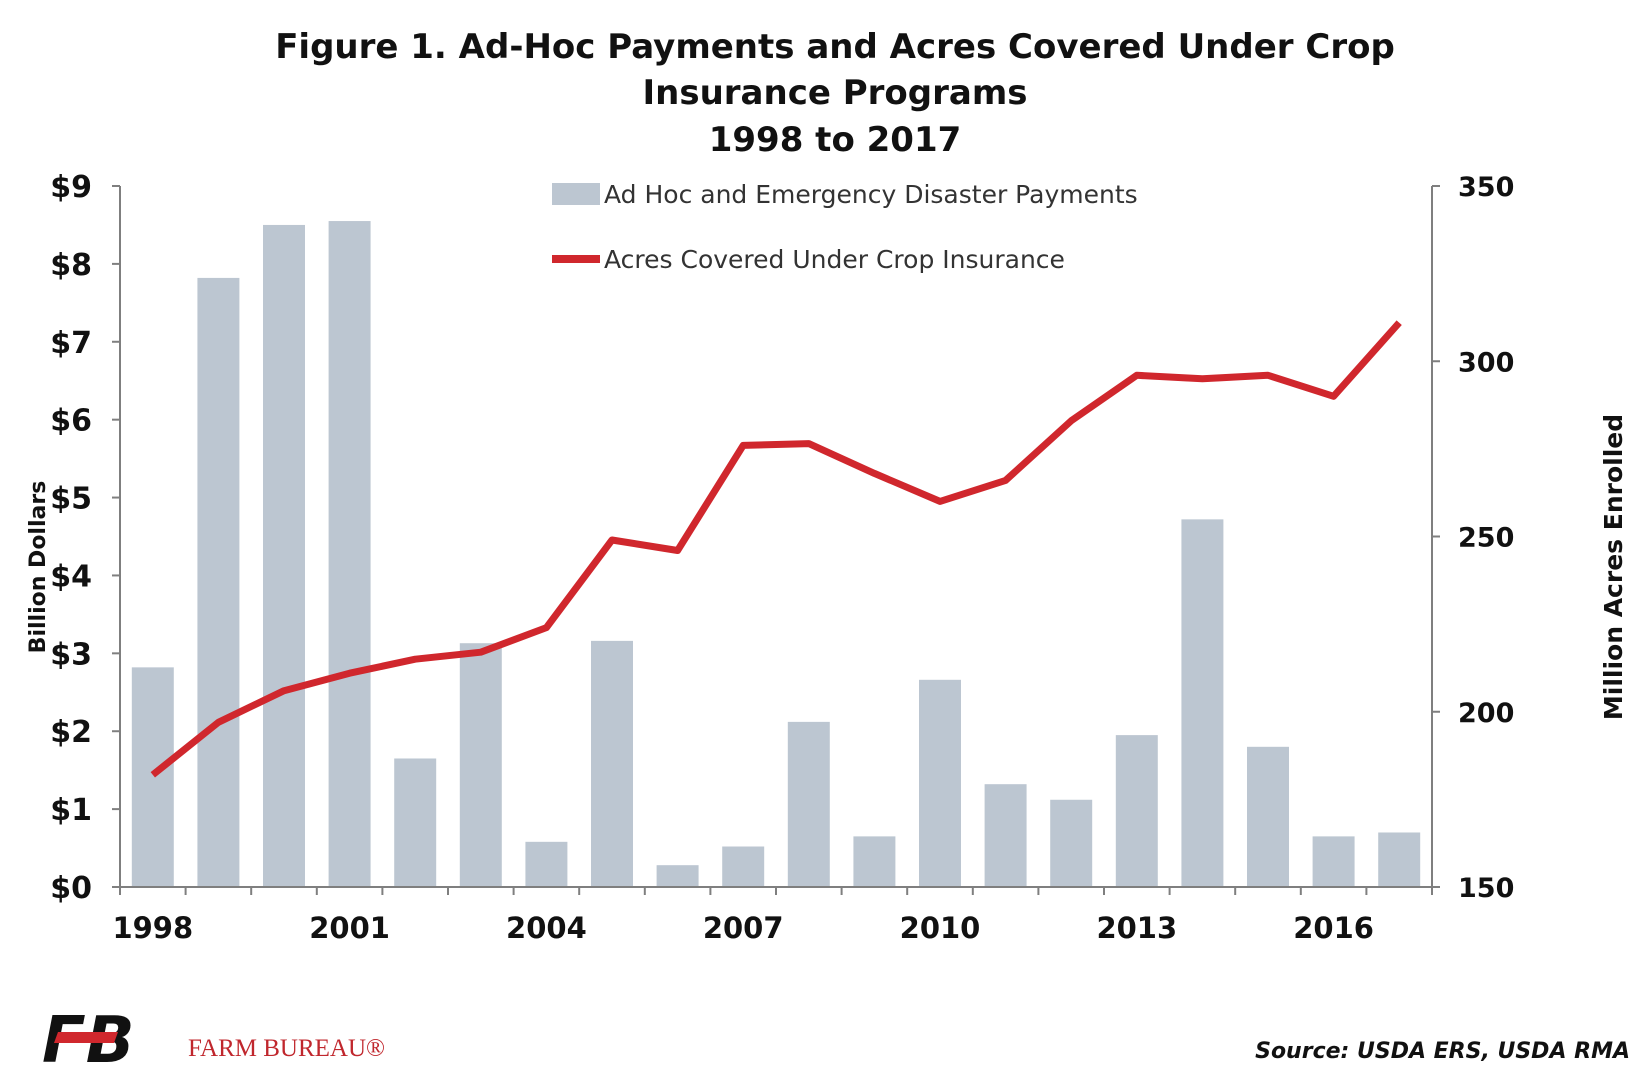 The width and height of the screenshot is (1650, 1072). I want to click on y-left-tick-label: $7, so click(71, 343).